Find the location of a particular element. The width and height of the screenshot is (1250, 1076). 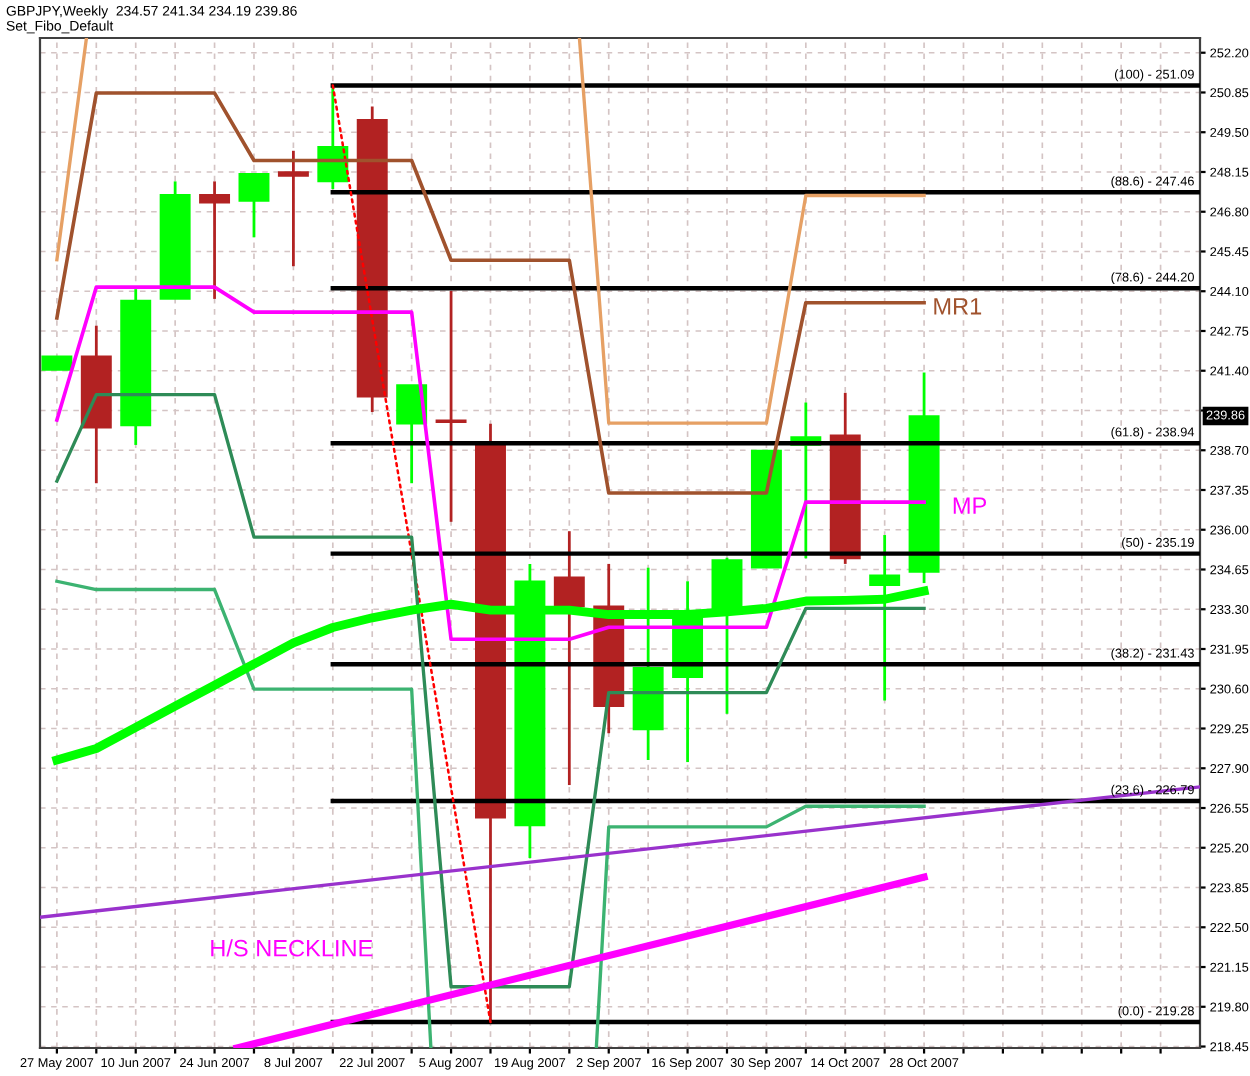

series-label: MP is located at coordinates (970, 505).